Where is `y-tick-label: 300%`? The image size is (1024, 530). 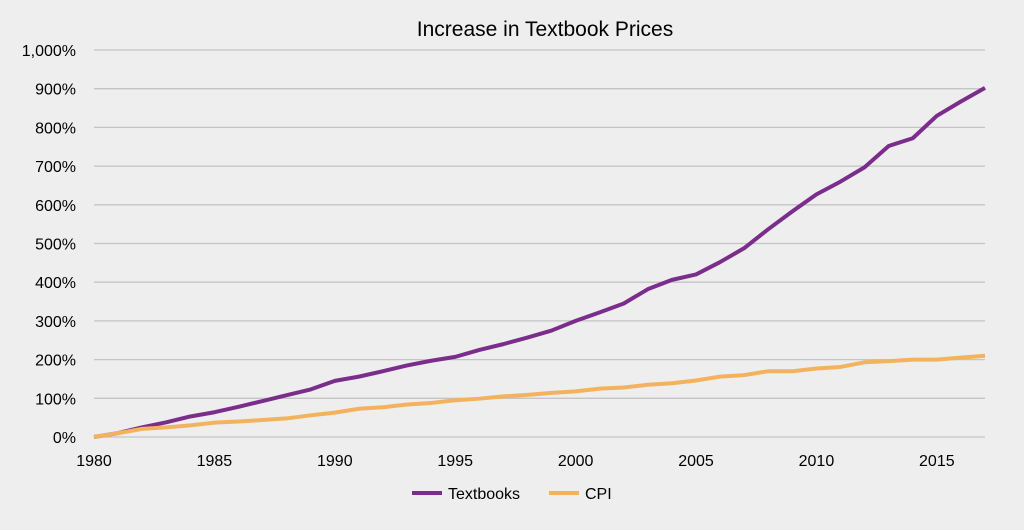
y-tick-label: 300% is located at coordinates (55, 322).